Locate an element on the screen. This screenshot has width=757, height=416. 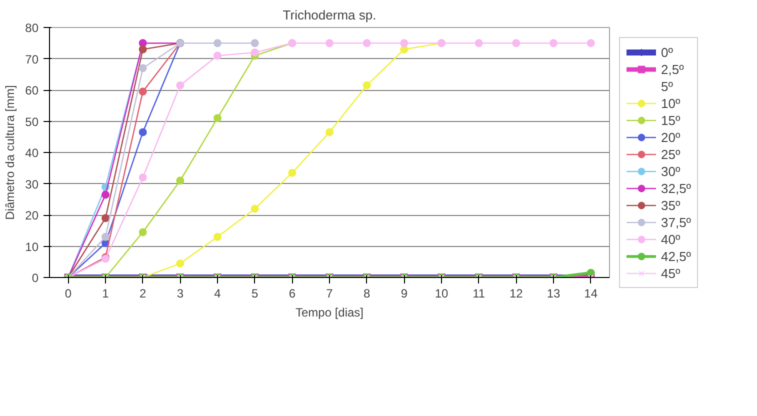
y-tick-label: 10 is located at coordinates (32, 247).